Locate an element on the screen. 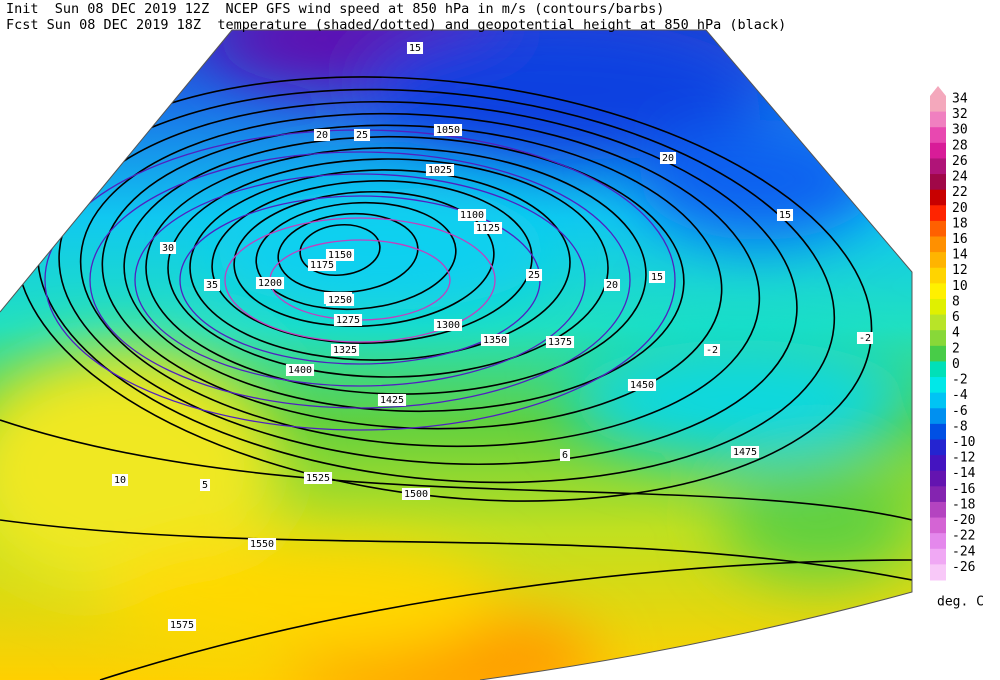 The width and height of the screenshot is (1000, 680). colorbar-label: 32 is located at coordinates (960, 114).